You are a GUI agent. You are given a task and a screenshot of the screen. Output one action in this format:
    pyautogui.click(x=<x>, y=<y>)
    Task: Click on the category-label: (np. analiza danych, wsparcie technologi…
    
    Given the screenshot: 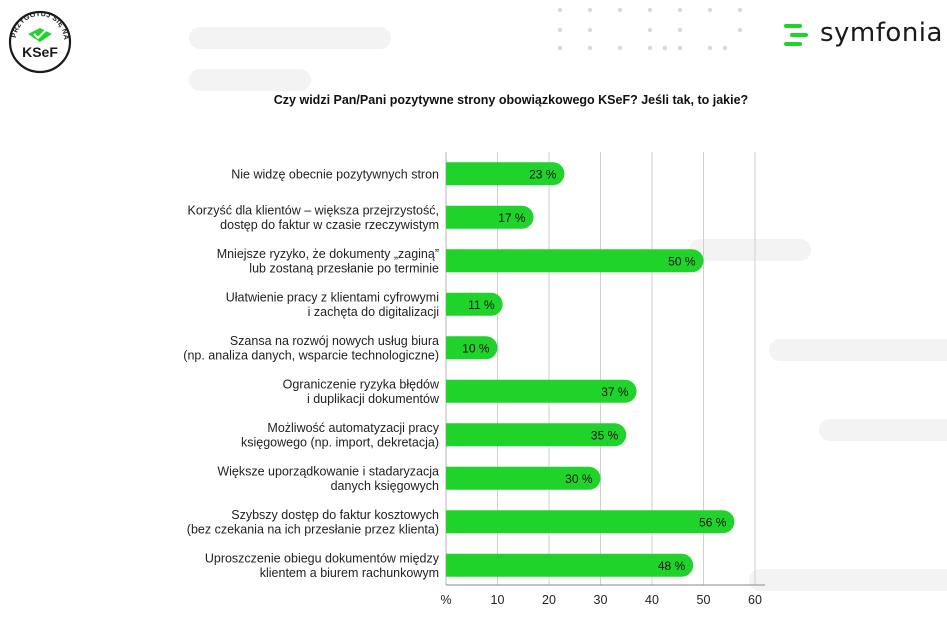 What is the action you would take?
    pyautogui.click(x=311, y=356)
    